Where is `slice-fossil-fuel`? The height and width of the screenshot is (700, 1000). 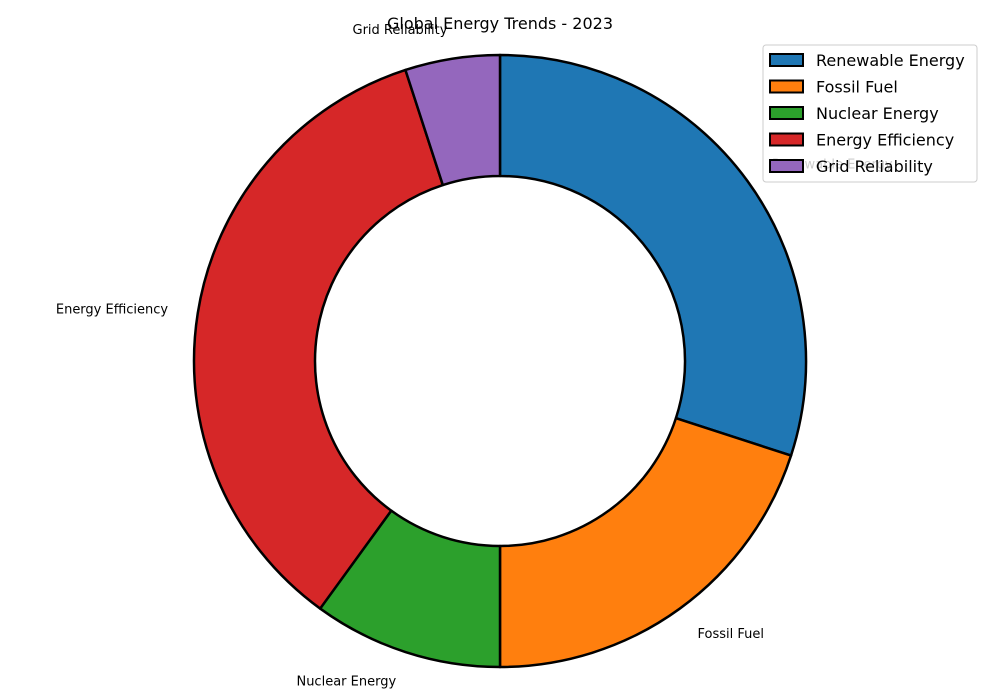
slice-fossil-fuel is located at coordinates (645, 542).